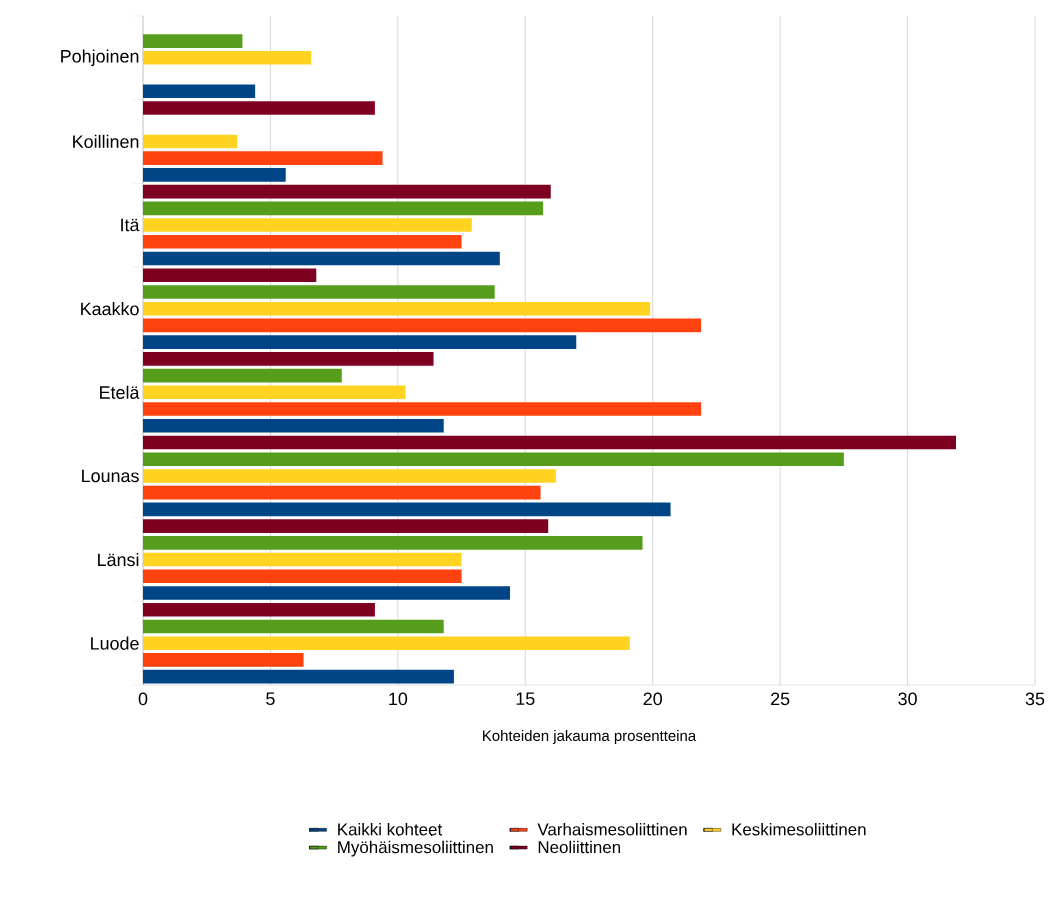 The height and width of the screenshot is (923, 1053). What do you see at coordinates (612, 829) in the screenshot?
I see `legend-label: Varhaismesoliittinen` at bounding box center [612, 829].